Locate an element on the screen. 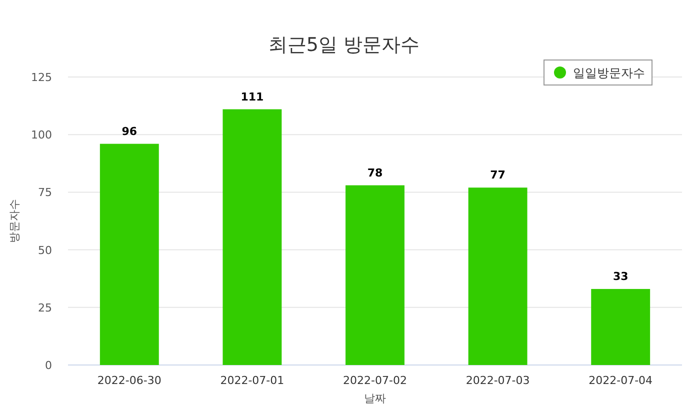 Image resolution: width=688 pixels, height=405 pixels. y-tick-label: 125 is located at coordinates (41, 77).